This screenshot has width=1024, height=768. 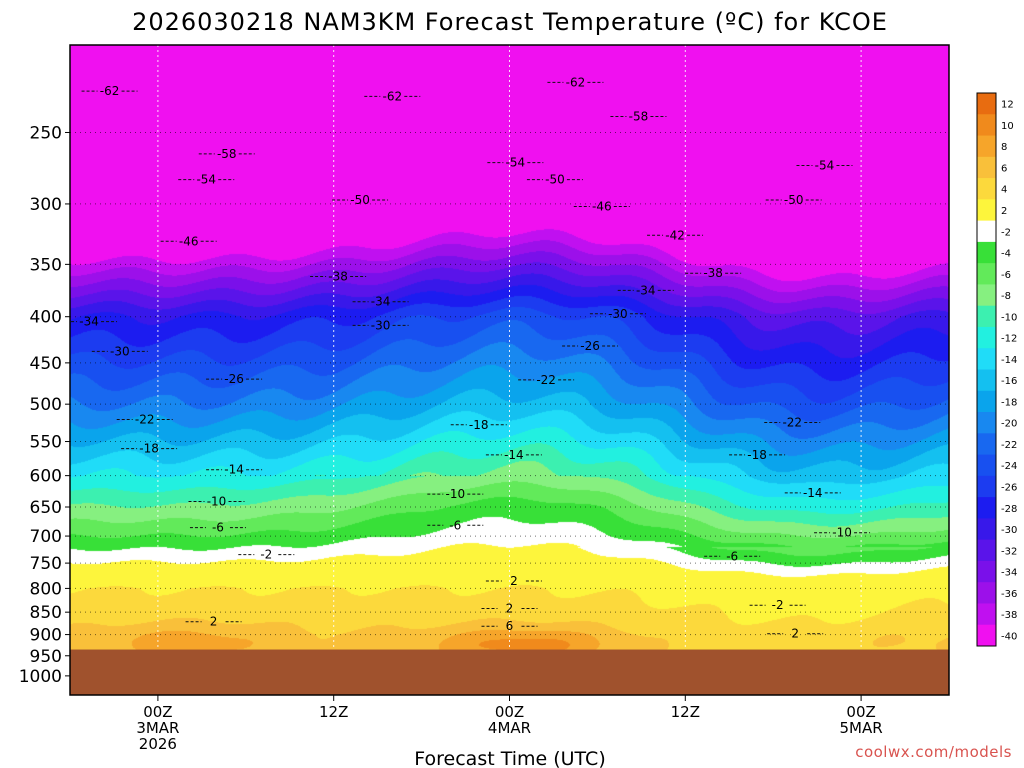 I want to click on colorbar-tick-label: -24, so click(x=1009, y=466).